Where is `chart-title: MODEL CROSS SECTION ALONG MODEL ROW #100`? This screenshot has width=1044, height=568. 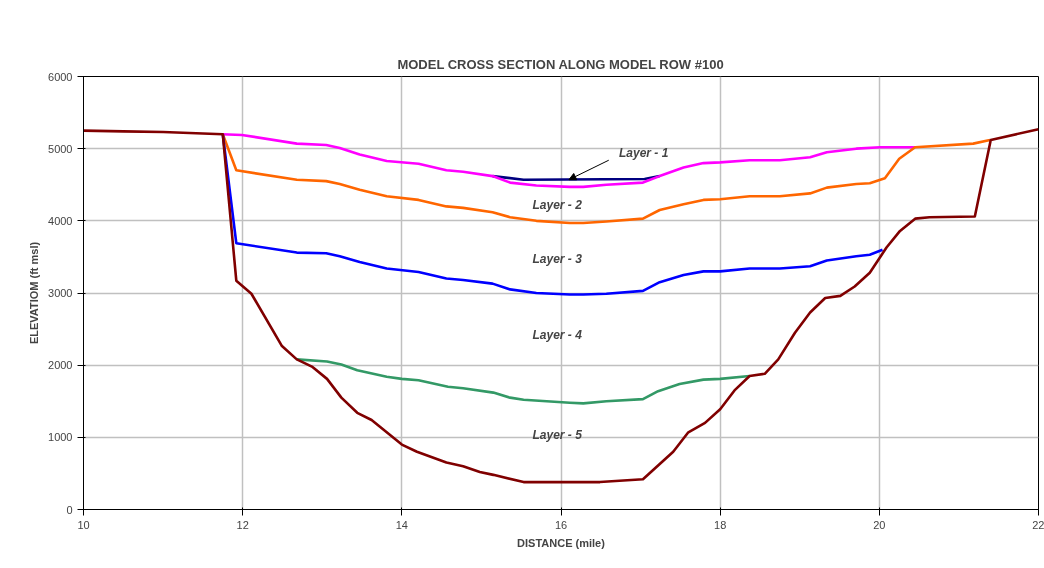
chart-title: MODEL CROSS SECTION ALONG MODEL ROW #100 is located at coordinates (560, 64).